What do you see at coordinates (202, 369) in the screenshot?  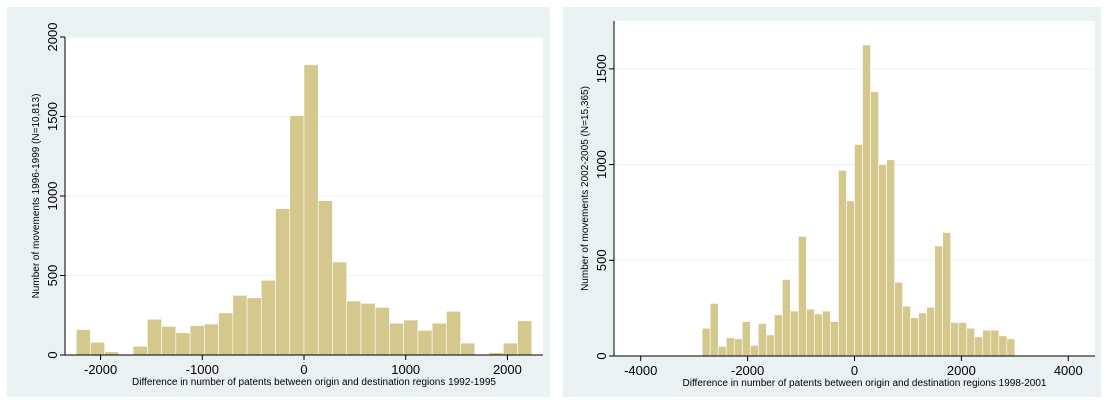 I see `x-tick-label: -1000` at bounding box center [202, 369].